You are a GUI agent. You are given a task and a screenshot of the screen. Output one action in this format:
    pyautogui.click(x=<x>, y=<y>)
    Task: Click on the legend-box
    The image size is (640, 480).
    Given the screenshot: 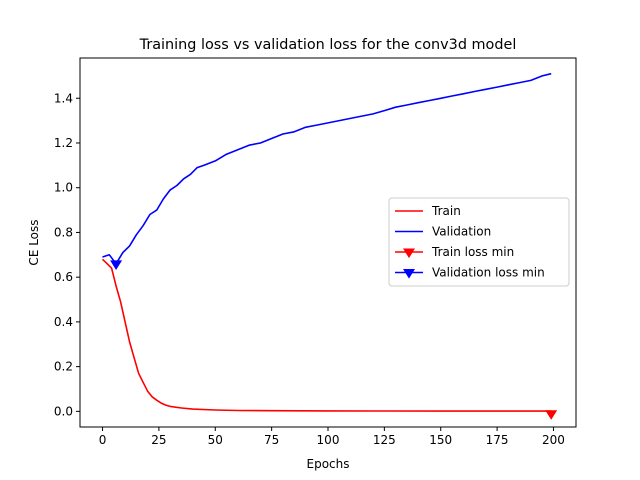 What is the action you would take?
    pyautogui.click(x=479, y=242)
    